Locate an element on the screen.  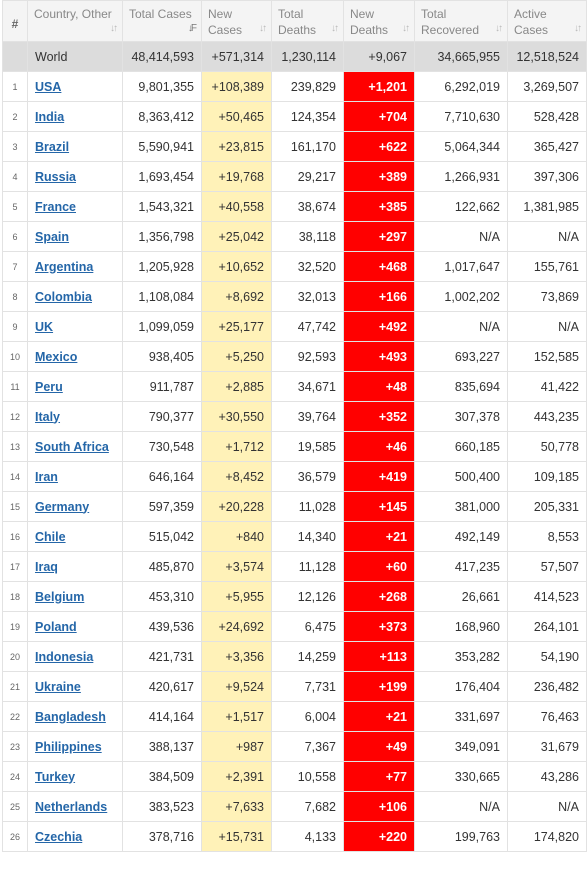
country-link: Argentina is located at coordinates (64, 266).